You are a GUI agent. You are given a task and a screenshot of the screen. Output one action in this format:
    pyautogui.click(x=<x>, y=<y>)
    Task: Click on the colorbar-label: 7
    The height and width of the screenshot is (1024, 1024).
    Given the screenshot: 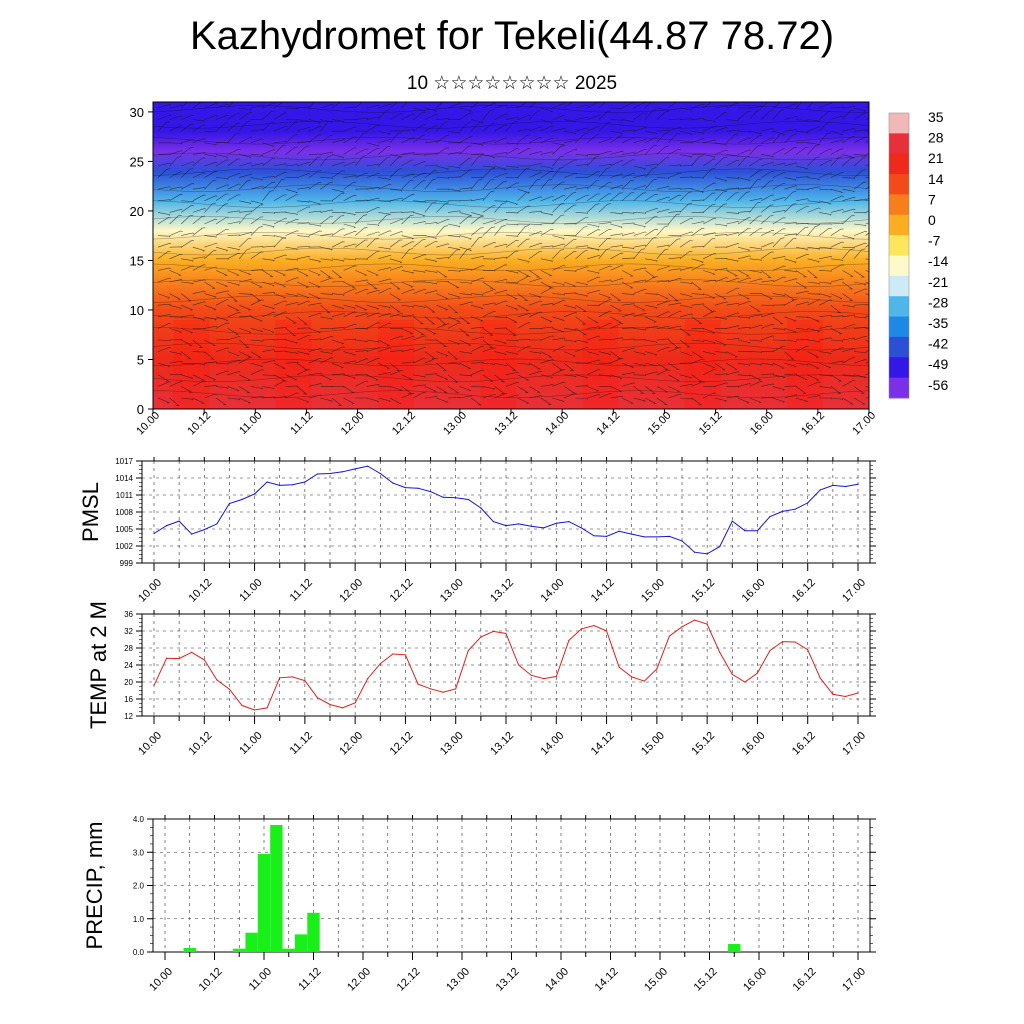 What is the action you would take?
    pyautogui.click(x=932, y=199)
    